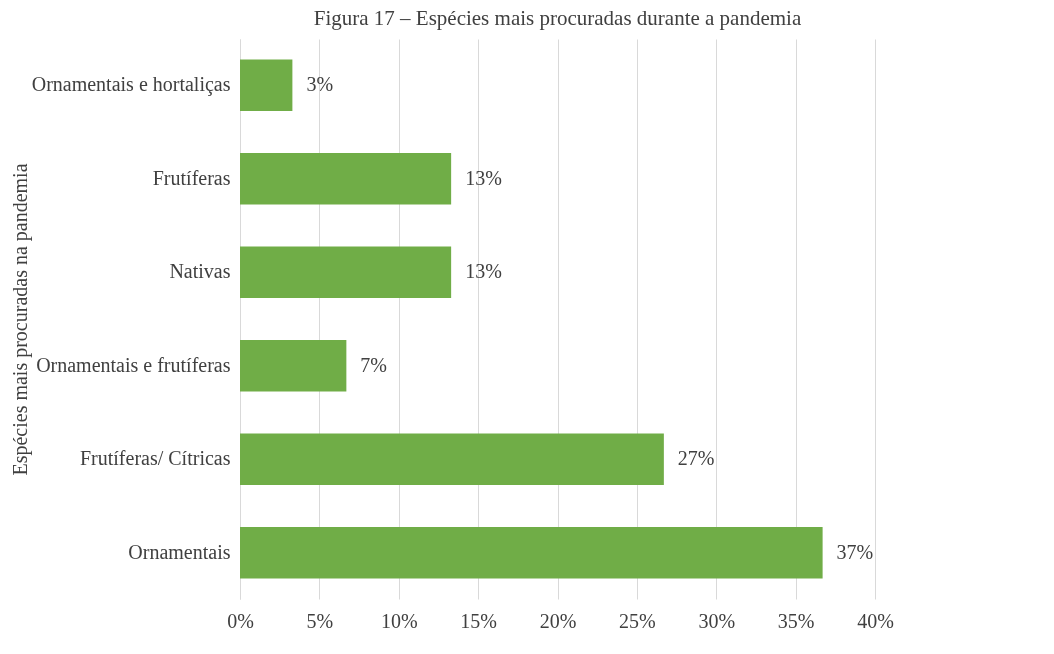 Image resolution: width=1054 pixels, height=654 pixels. What do you see at coordinates (200, 271) in the screenshot?
I see `y-tick-label: Nativas` at bounding box center [200, 271].